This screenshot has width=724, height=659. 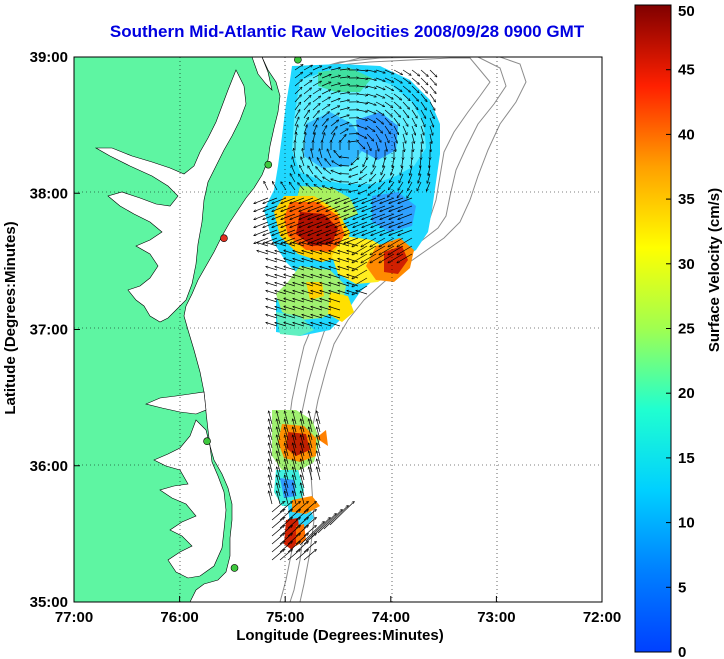 I want to click on colorbar-tick-label: 15, so click(x=686, y=458).